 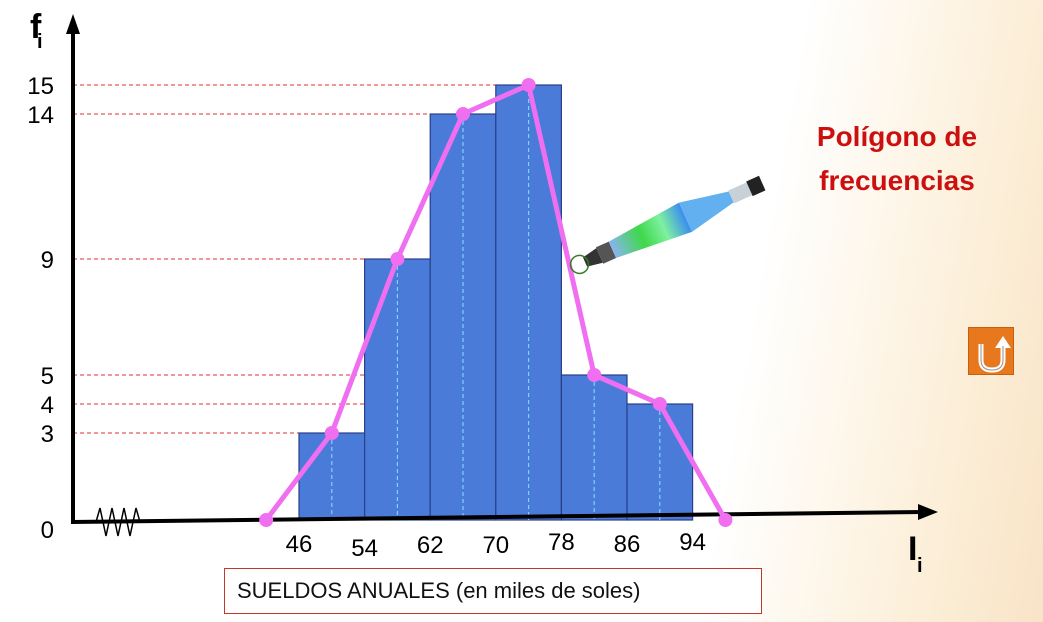 What do you see at coordinates (47, 530) in the screenshot?
I see `y-tick-label: 0` at bounding box center [47, 530].